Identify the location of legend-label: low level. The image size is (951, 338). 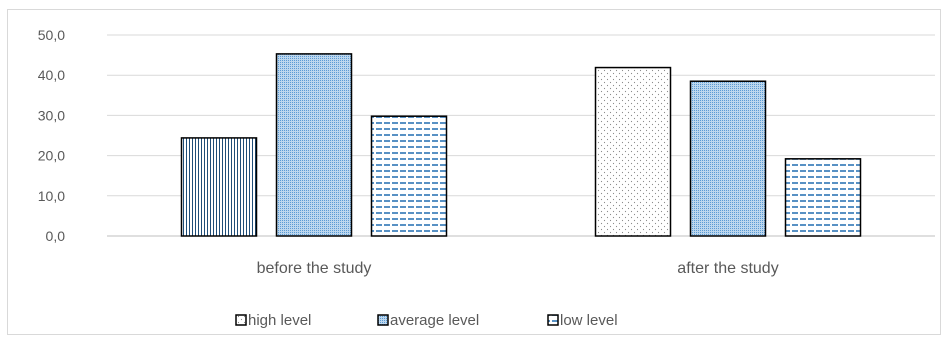
(589, 320).